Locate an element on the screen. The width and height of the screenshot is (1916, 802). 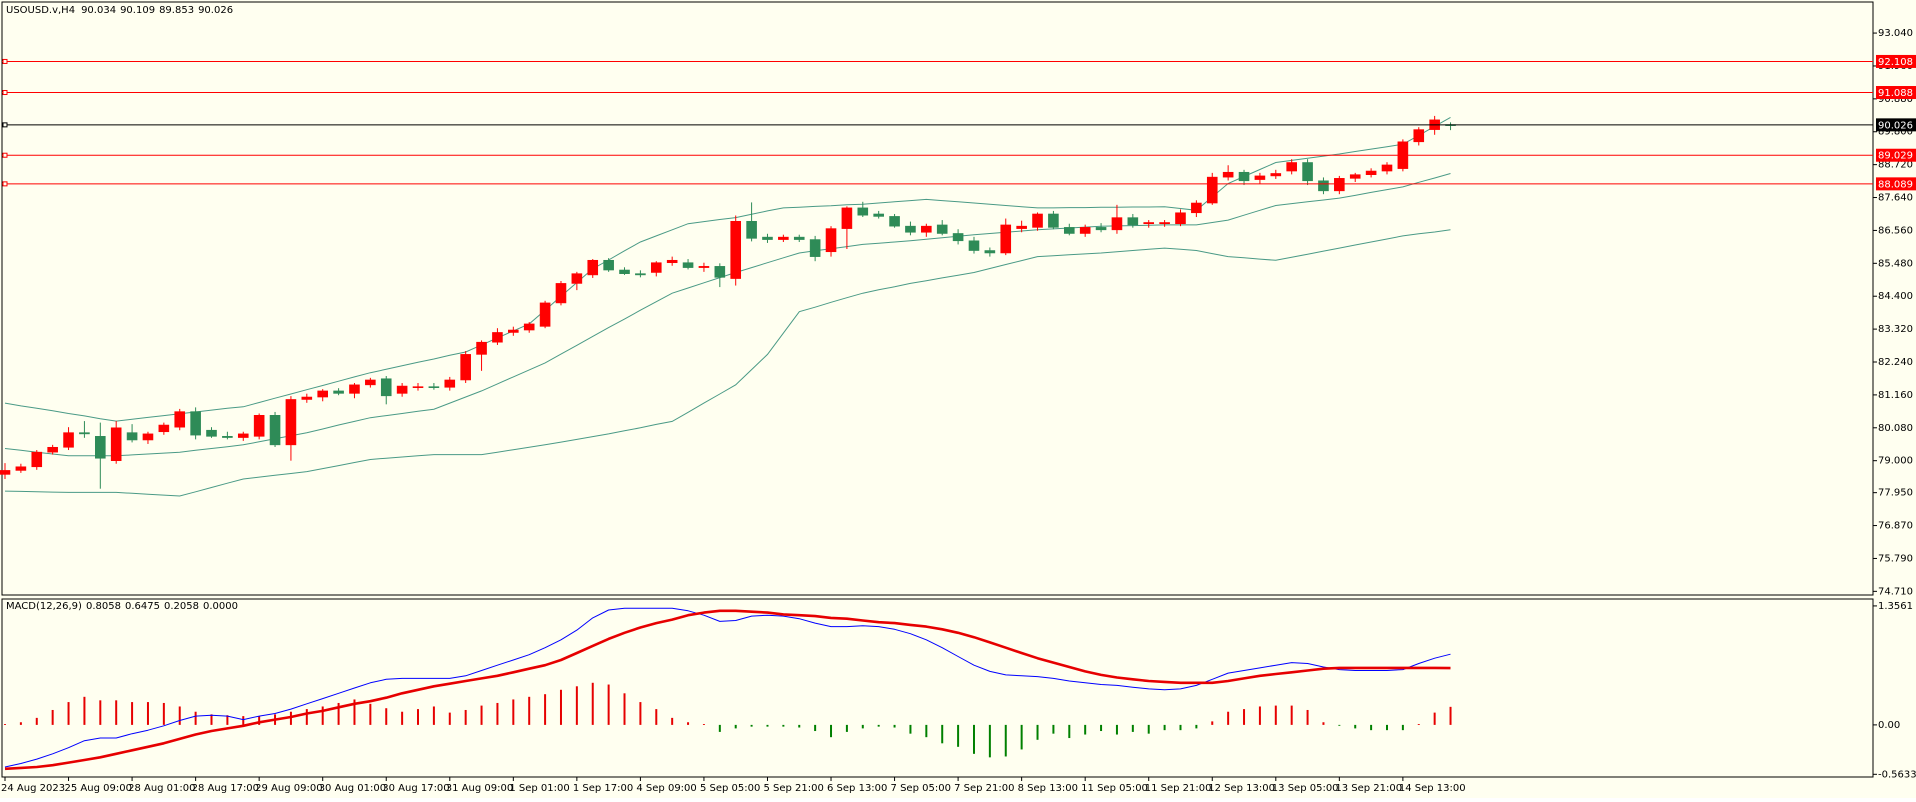
current-price-label: 90.026 is located at coordinates (1895, 125).